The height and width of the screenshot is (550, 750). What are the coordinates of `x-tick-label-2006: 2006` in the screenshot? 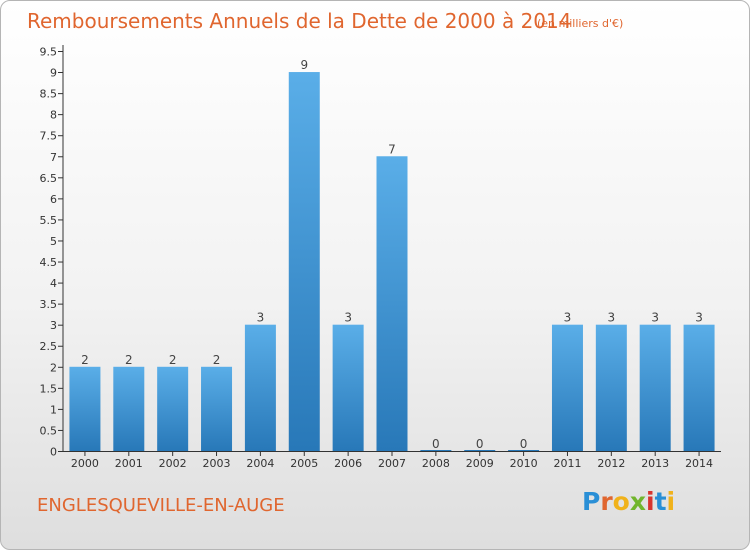 It's located at (348, 463).